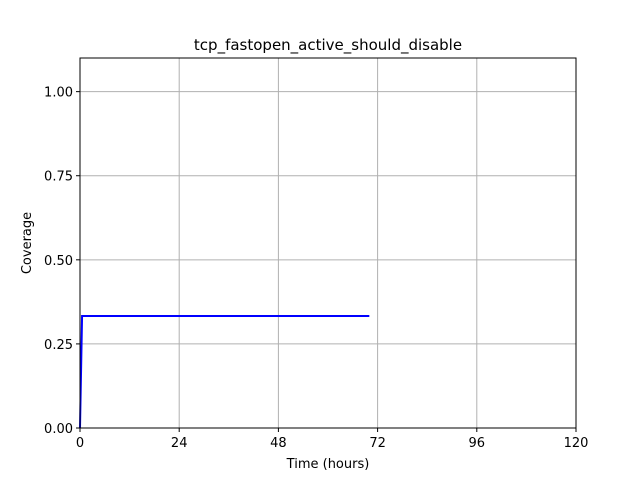  I want to click on x-tick-label: 120, so click(576, 443).